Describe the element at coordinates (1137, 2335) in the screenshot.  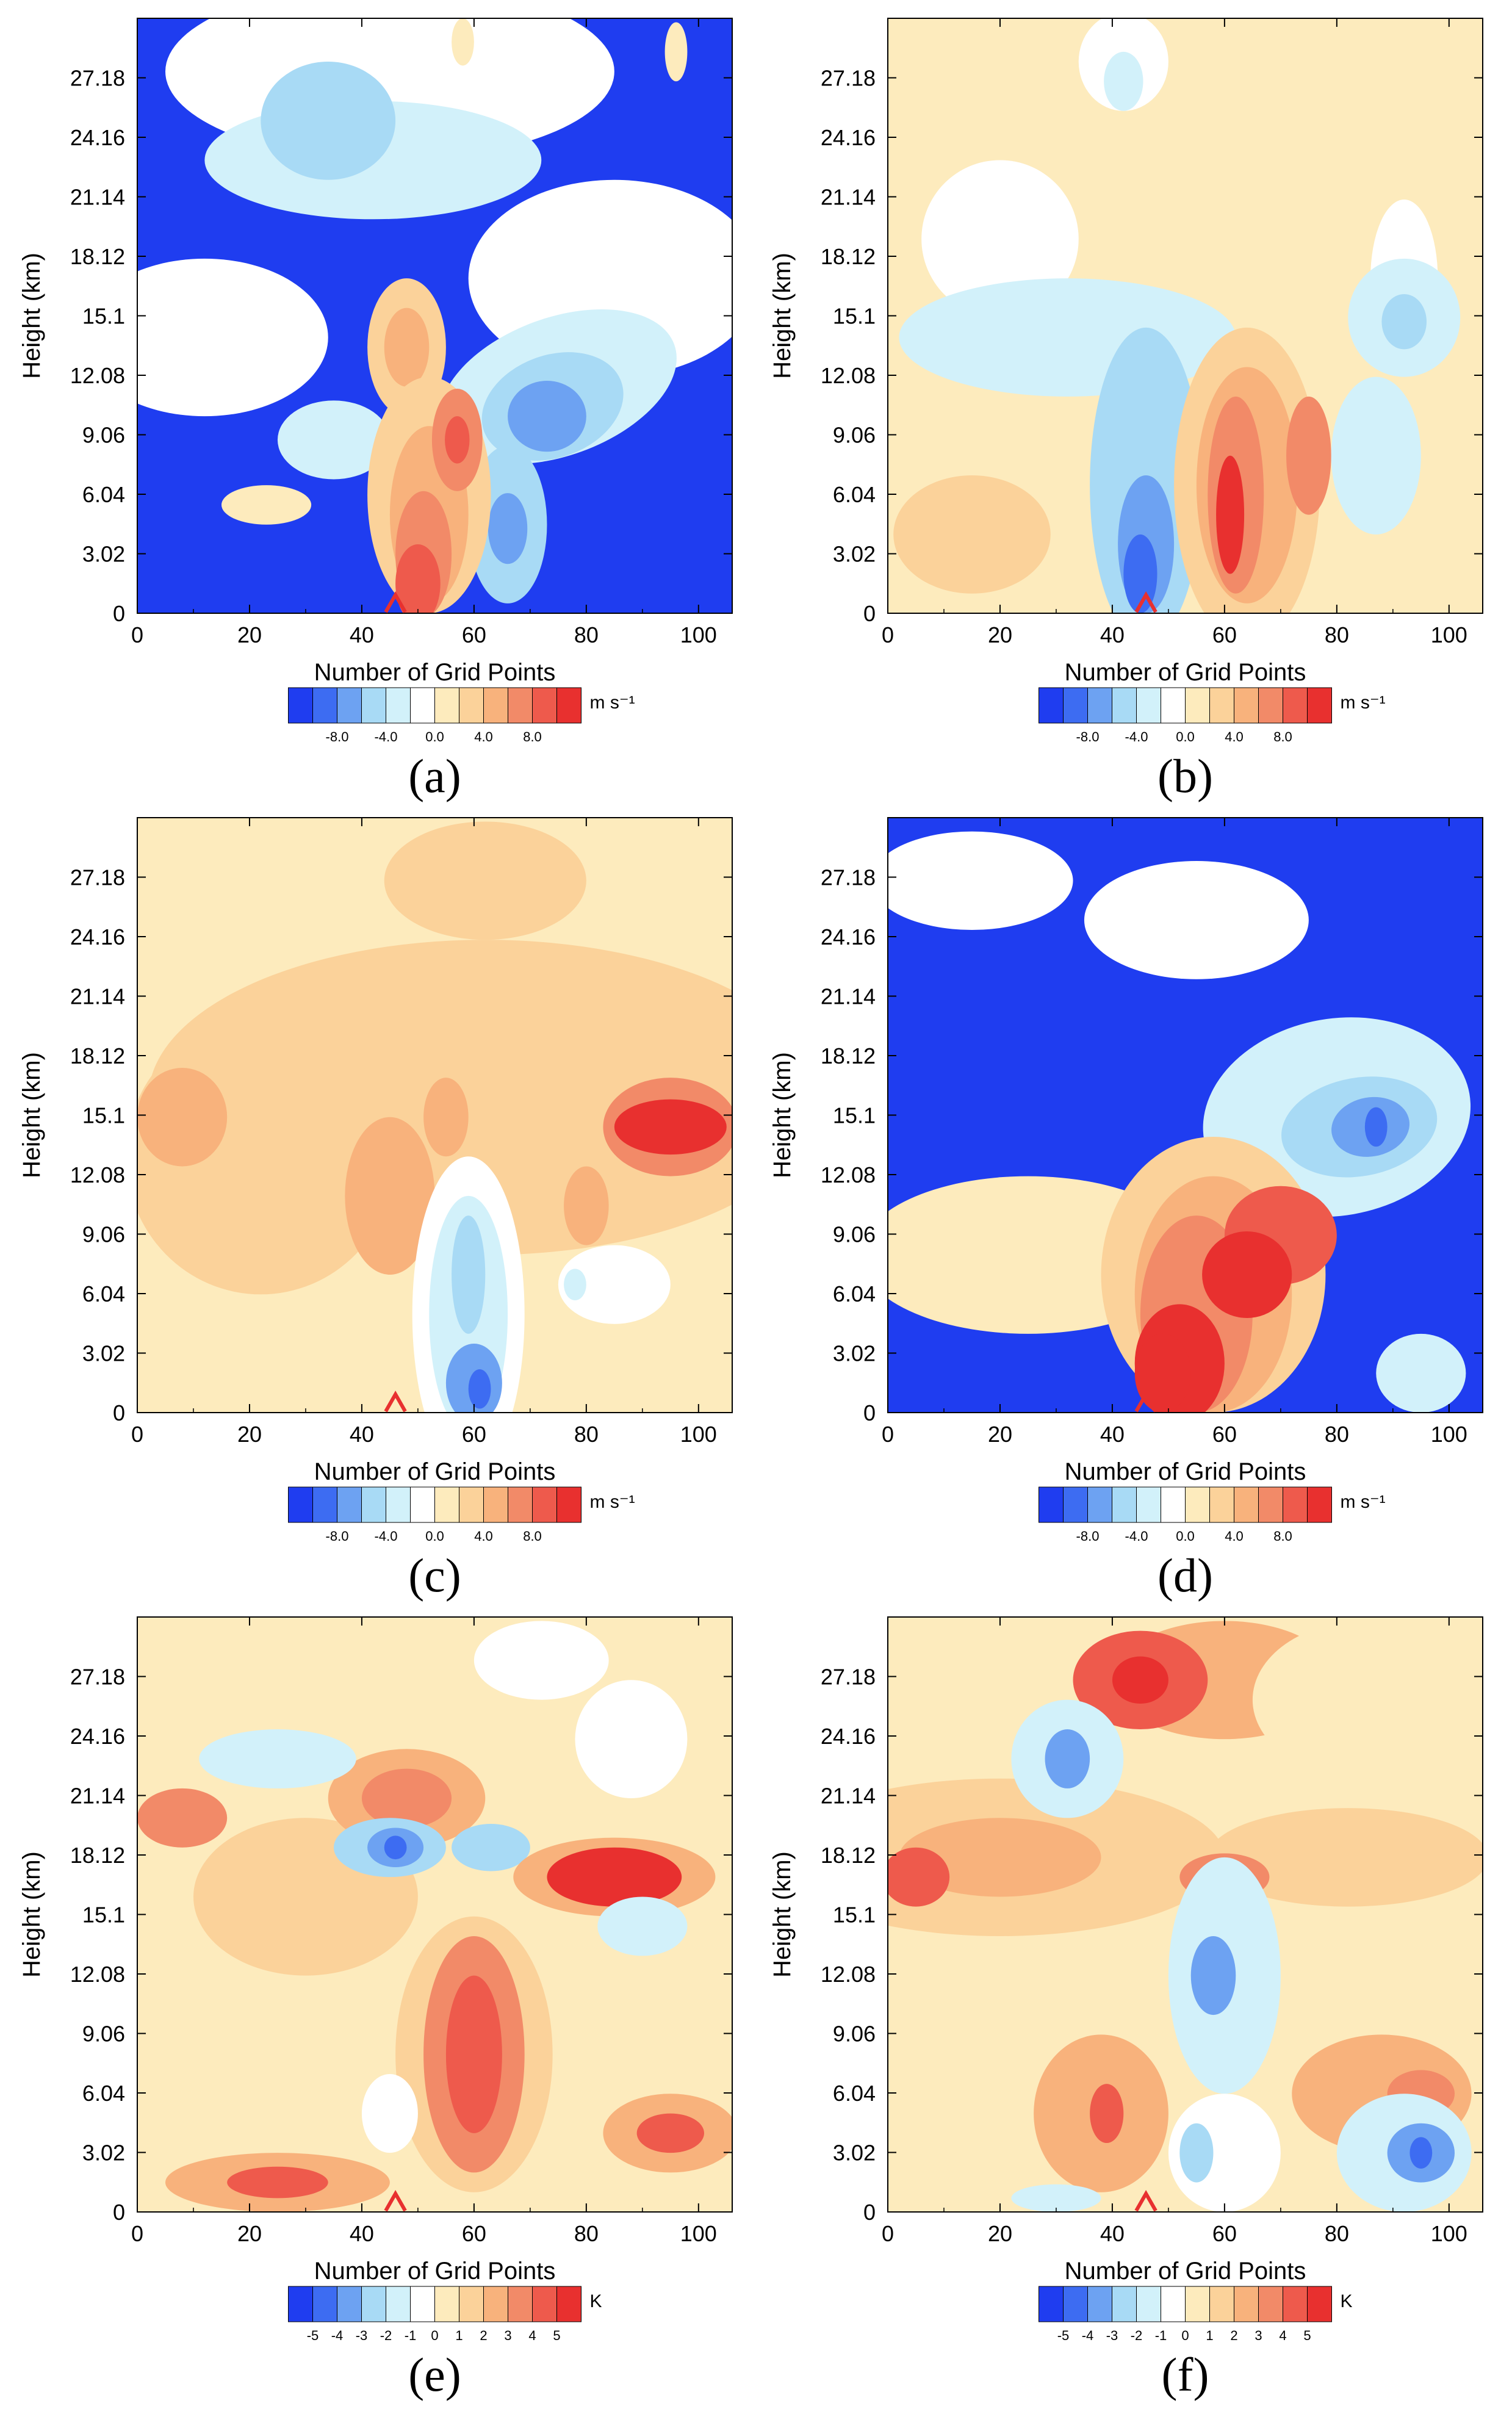
I see `colorbar-label: -2` at that location.